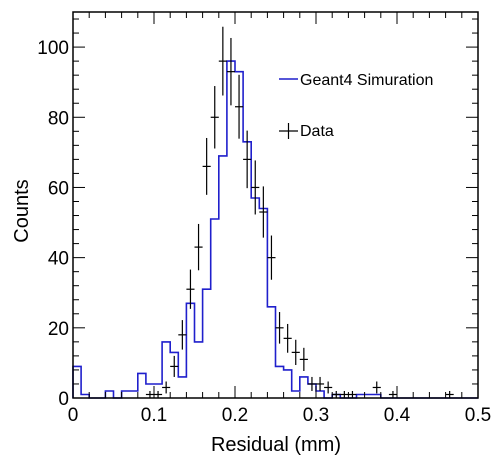 This screenshot has height=459, width=496. Describe the element at coordinates (22, 210) in the screenshot. I see `y-axis-label: Counts` at that location.